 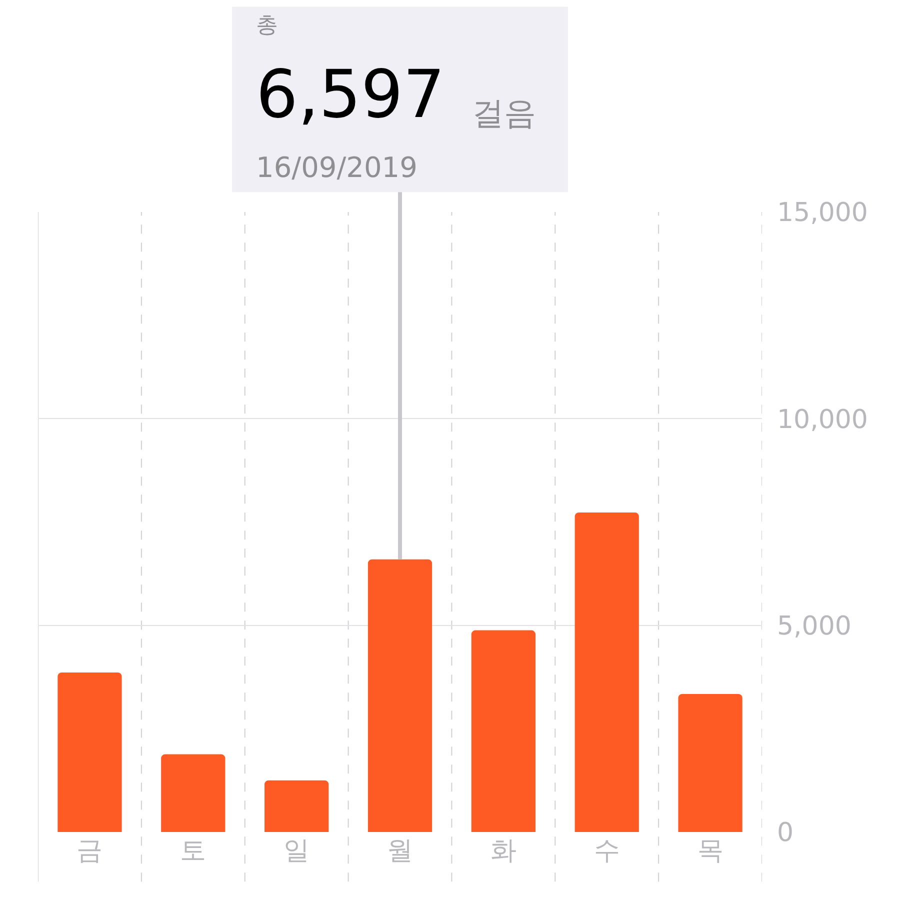 I want to click on y-tick-label: 10,000, so click(x=822, y=419).